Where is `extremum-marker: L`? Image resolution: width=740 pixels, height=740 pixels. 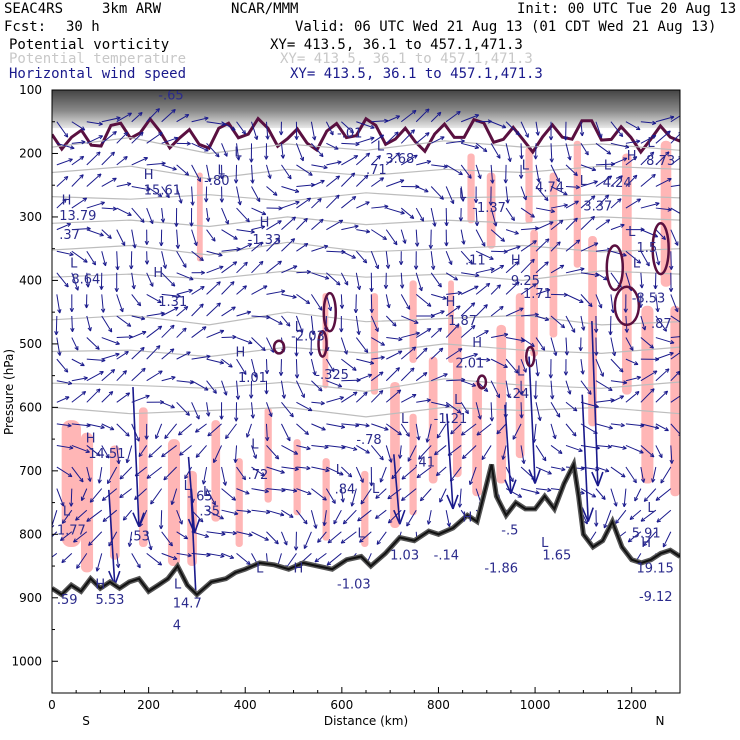
extremum-marker: L is located at coordinates (405, 419).